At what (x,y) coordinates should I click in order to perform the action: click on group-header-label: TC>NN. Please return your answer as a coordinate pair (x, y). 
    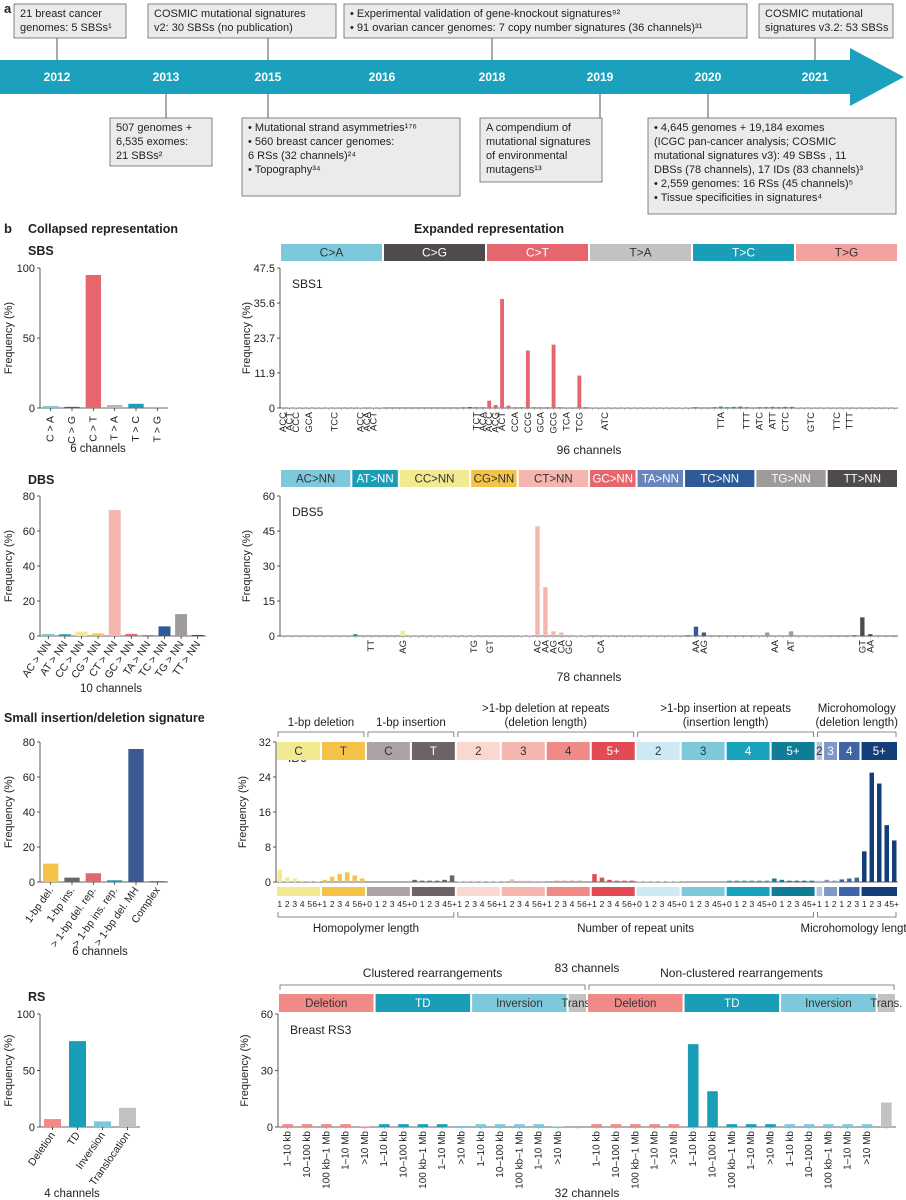
    Looking at the image, I should click on (719, 480).